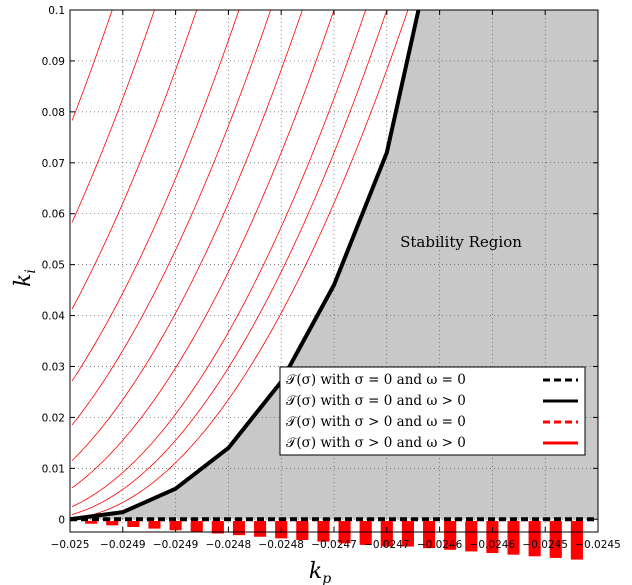 Image resolution: width=632 pixels, height=585 pixels. I want to click on y-tick-label: 0.07, so click(53, 164).